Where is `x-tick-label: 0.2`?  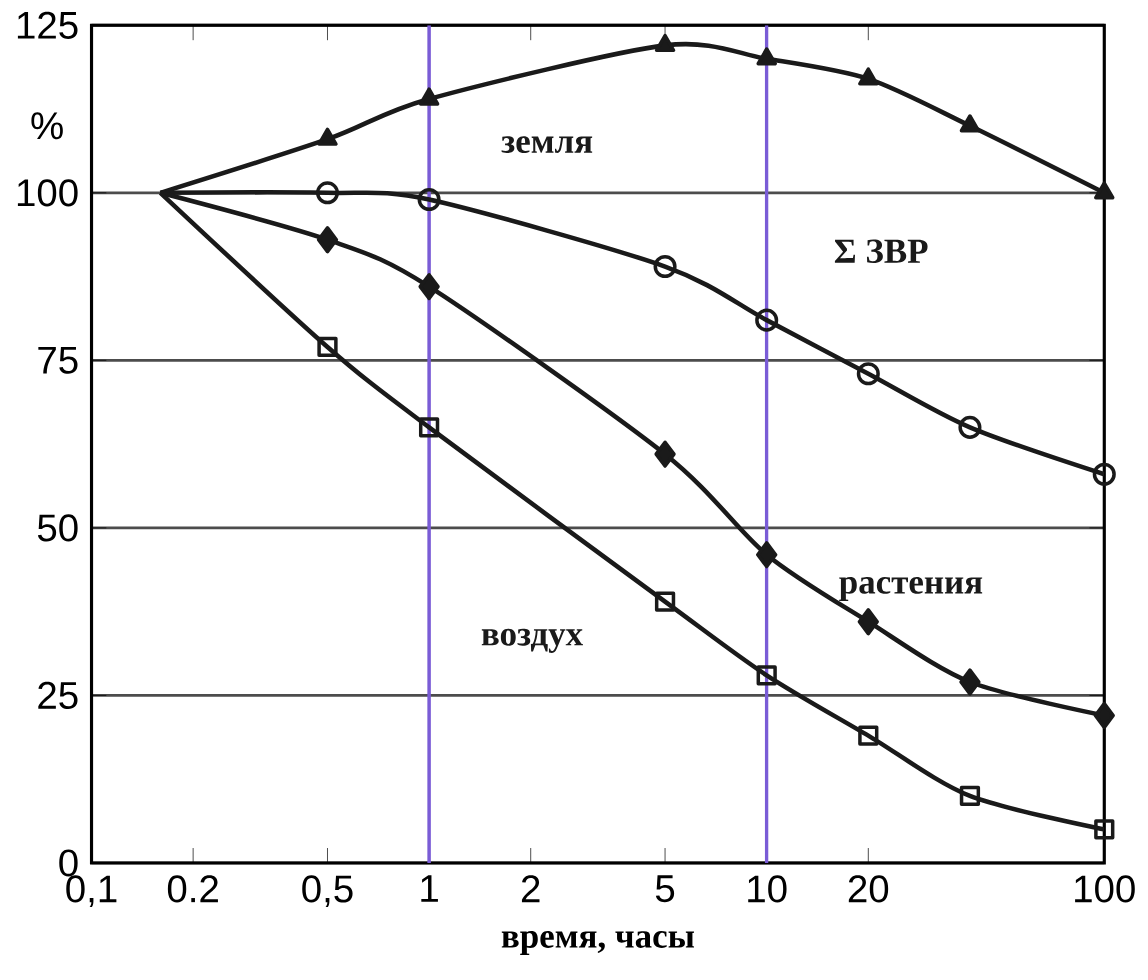
x-tick-label: 0.2 is located at coordinates (192, 889).